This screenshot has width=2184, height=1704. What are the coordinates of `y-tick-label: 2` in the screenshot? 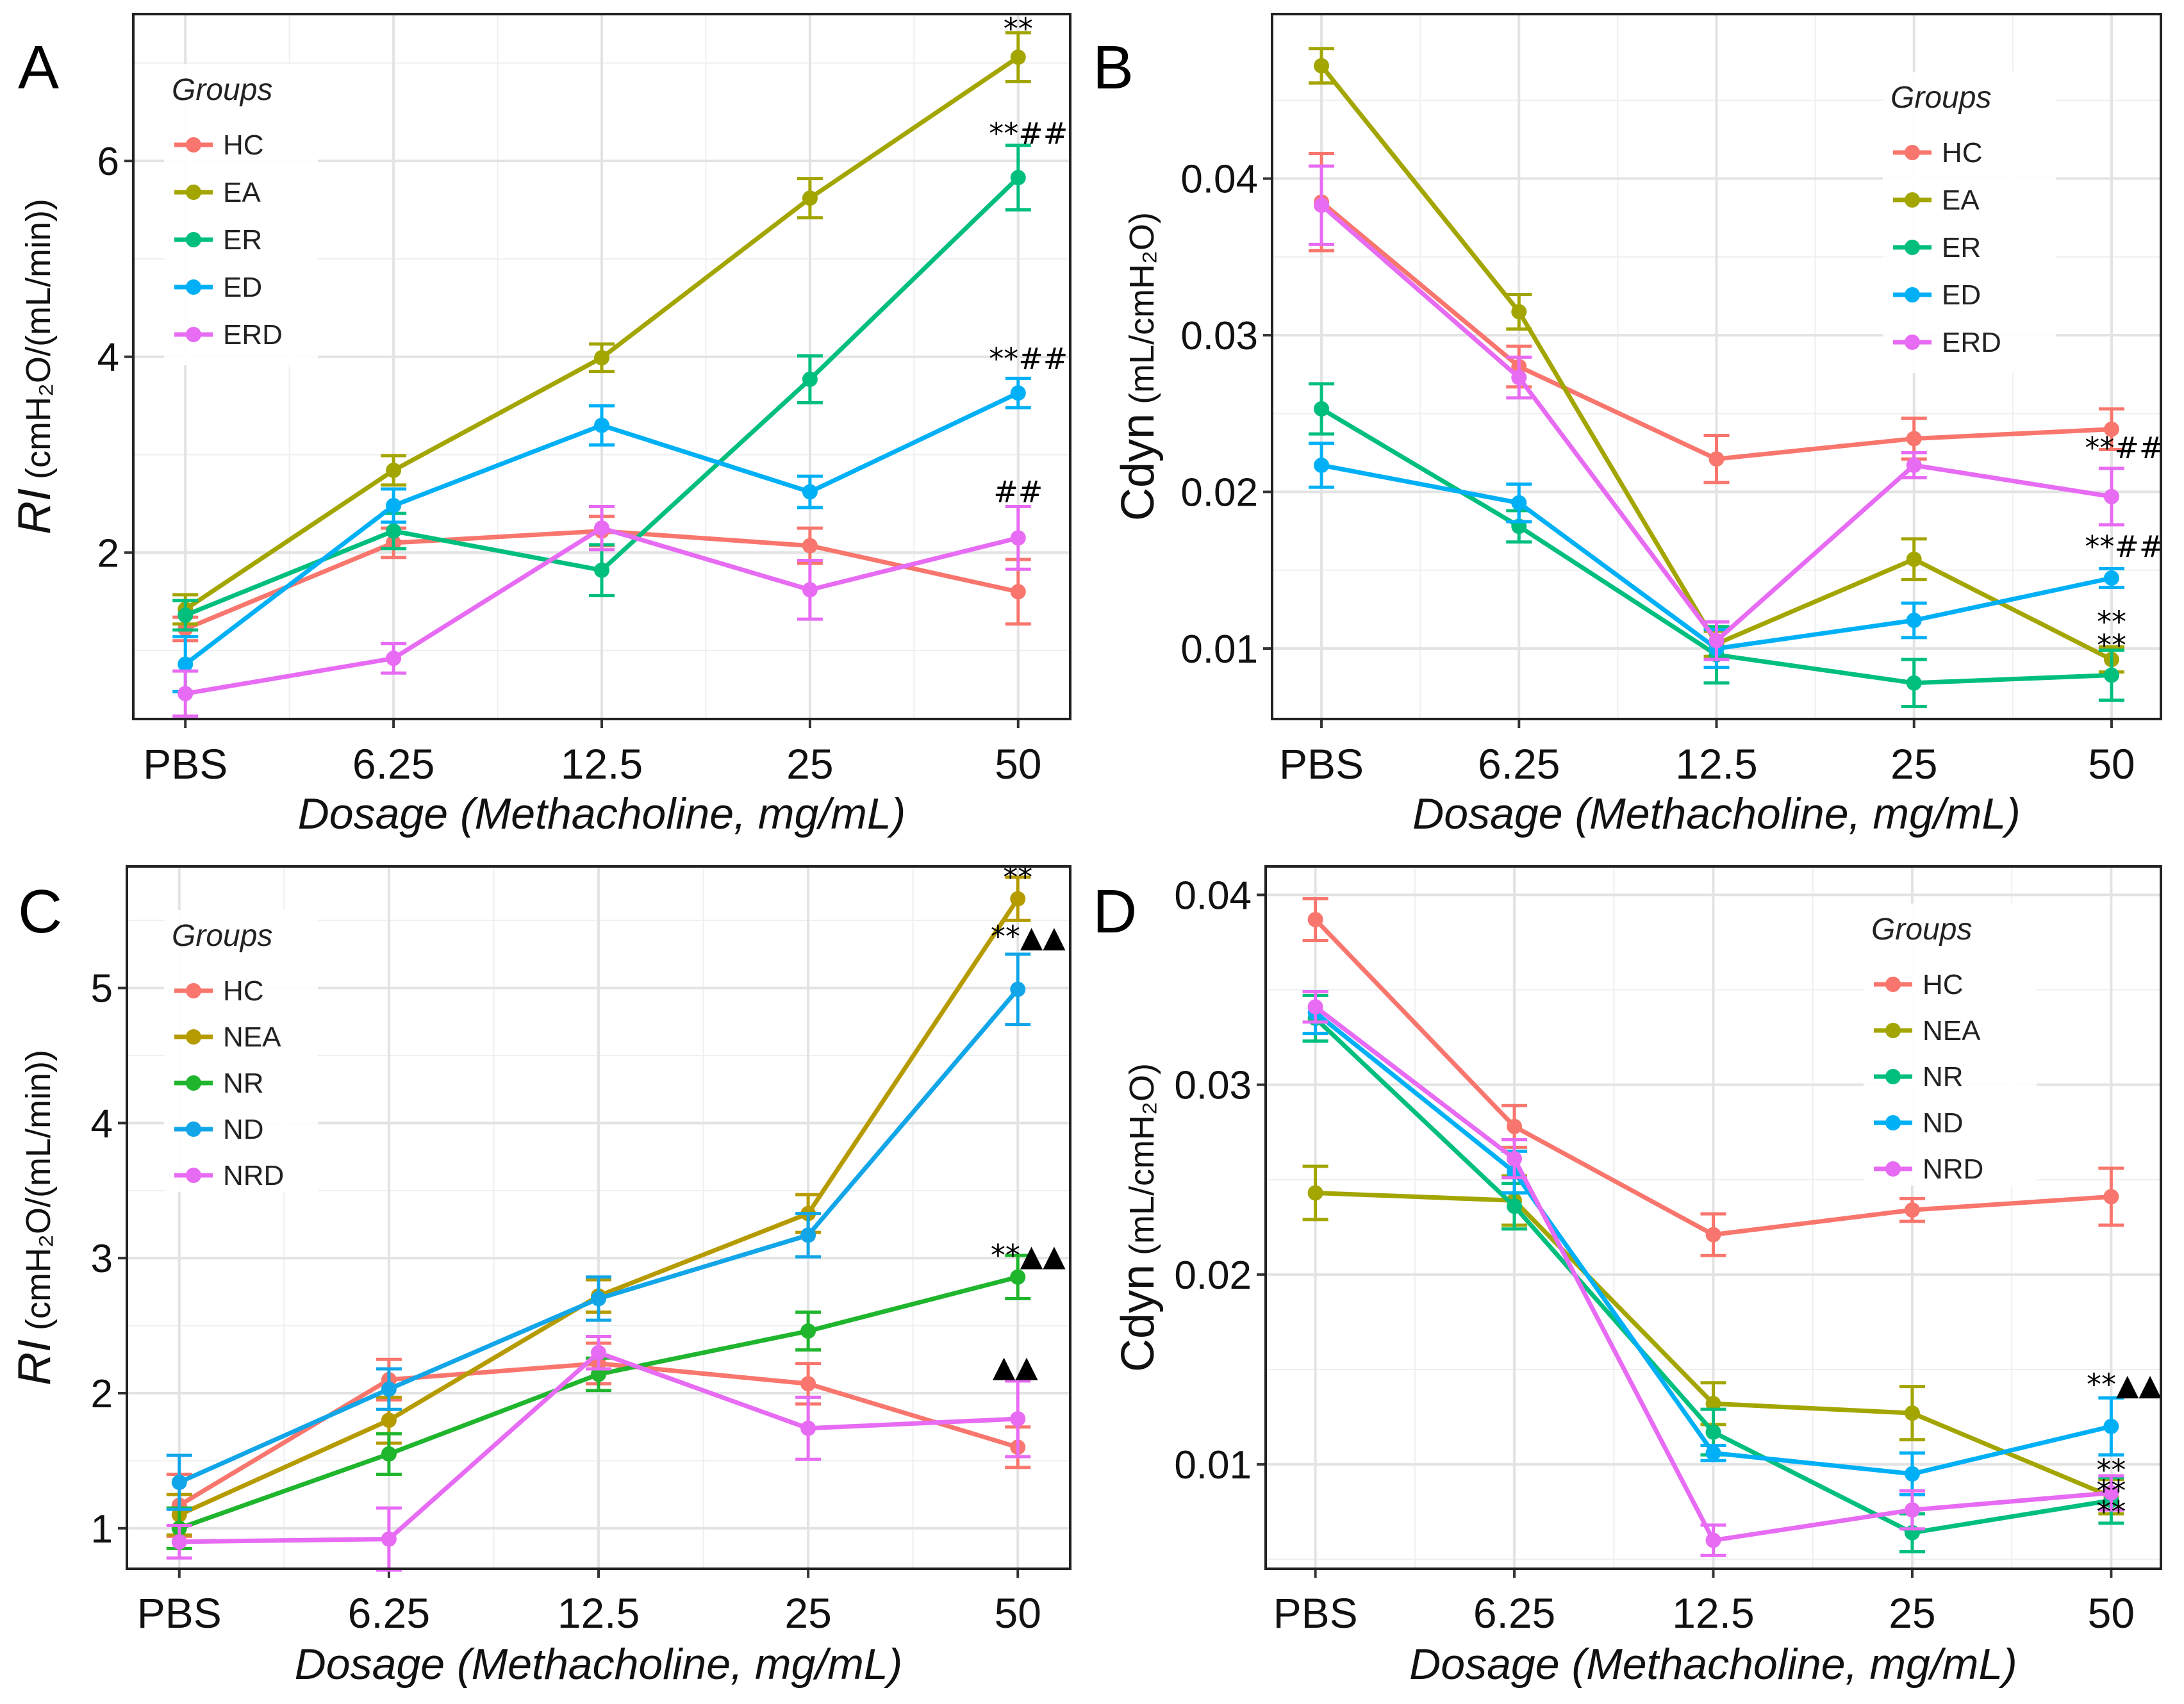 It's located at (108, 553).